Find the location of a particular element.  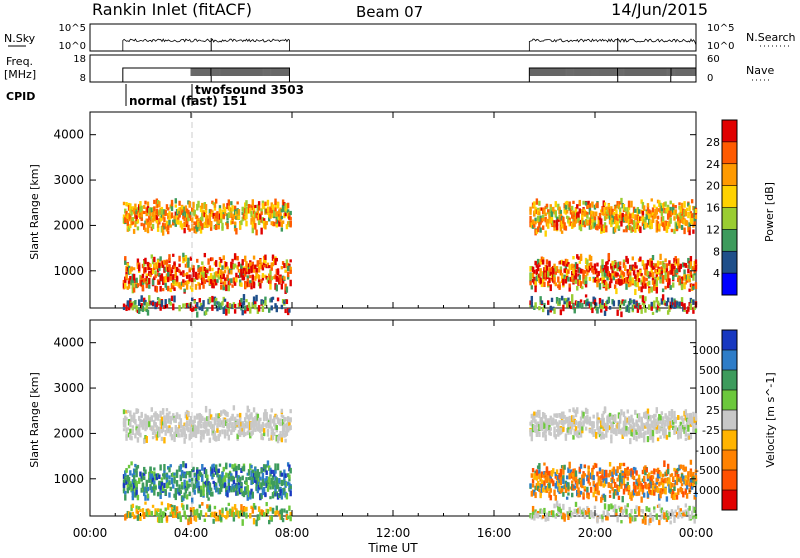

colorbar-segment is located at coordinates (729, 284).